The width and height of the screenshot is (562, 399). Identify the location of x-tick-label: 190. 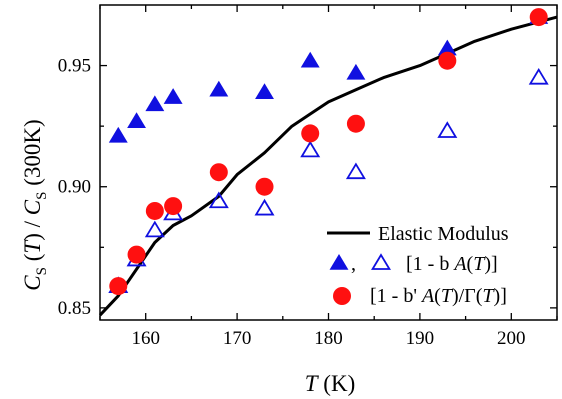
(420, 338).